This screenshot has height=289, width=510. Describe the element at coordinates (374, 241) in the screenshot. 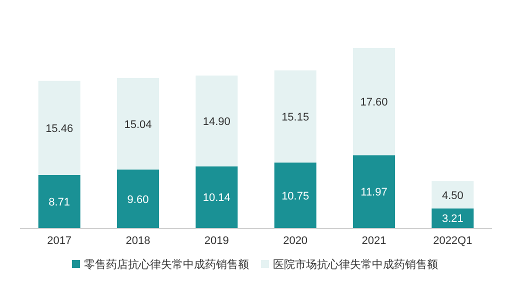

I see `x-tick-label: 2021` at that location.